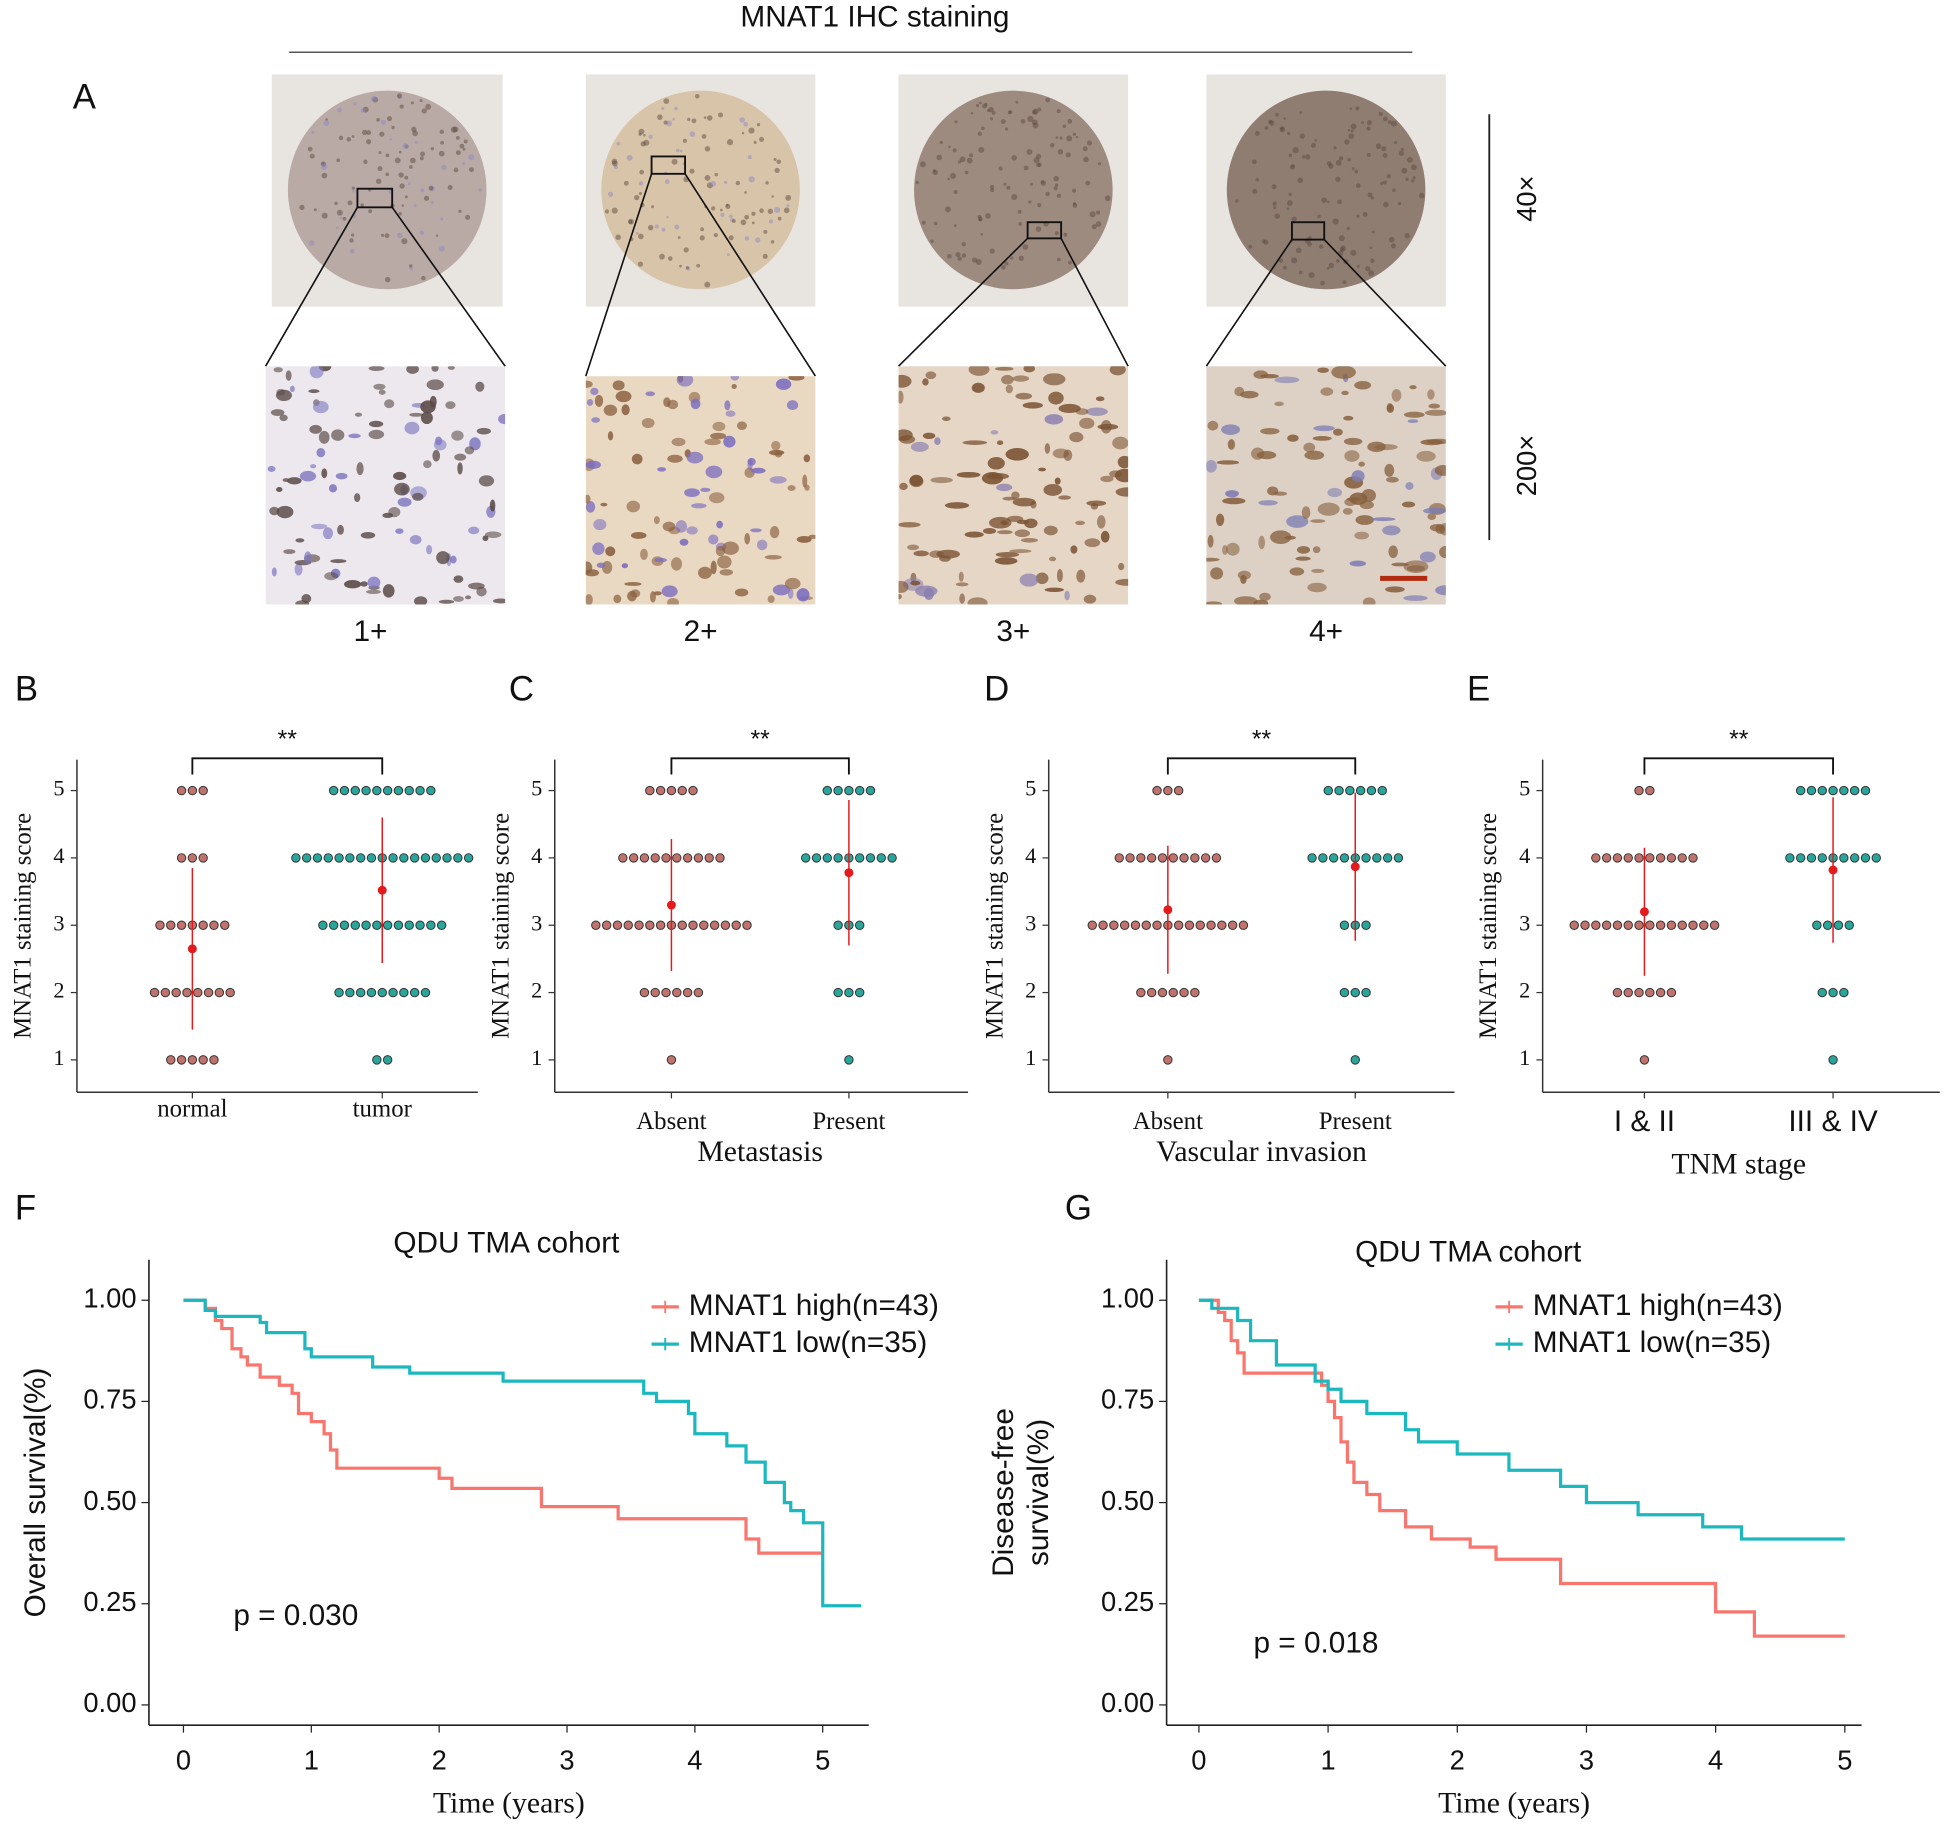 Image resolution: width=1946 pixels, height=1827 pixels. Describe the element at coordinates (701, 631) in the screenshot. I see `score-label: 2+` at that location.